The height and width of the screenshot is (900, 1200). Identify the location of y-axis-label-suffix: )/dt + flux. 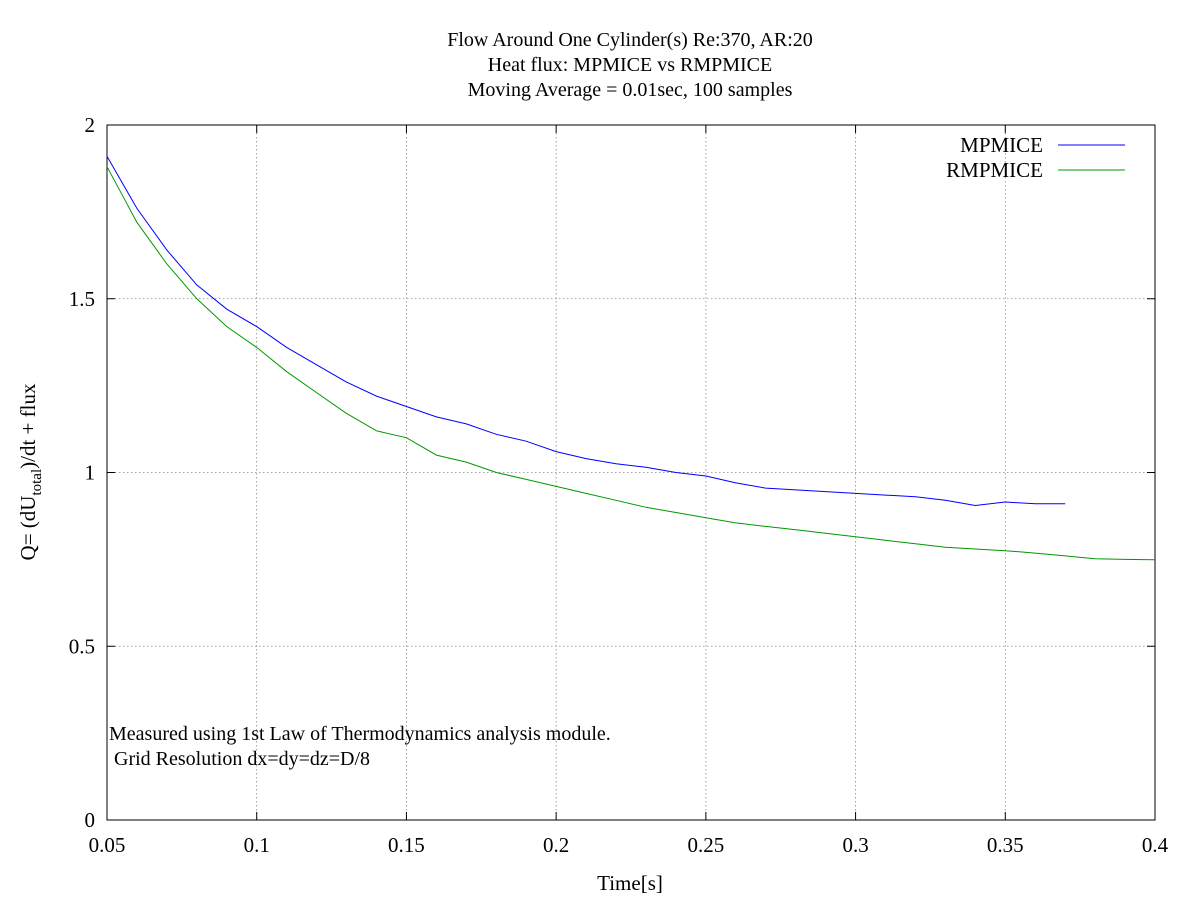
(28, 426).